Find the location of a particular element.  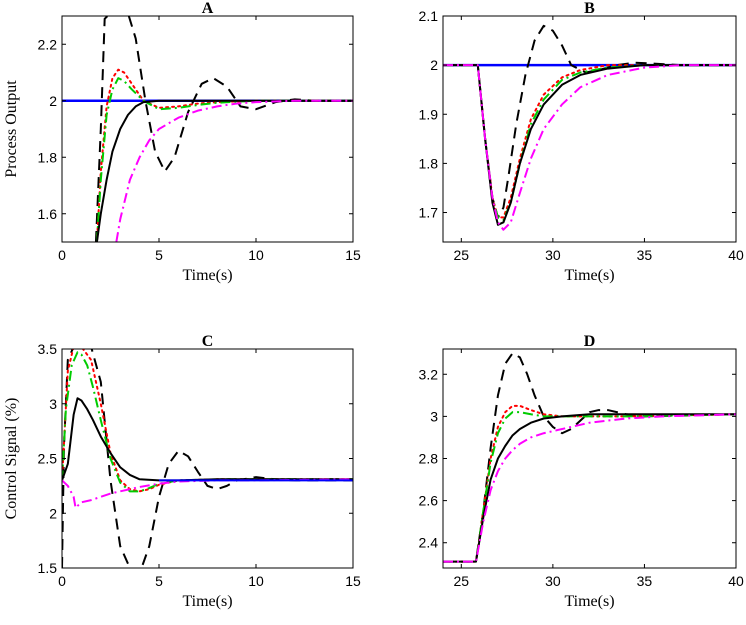

y-tick-label: 2.6 is located at coordinates (429, 501).